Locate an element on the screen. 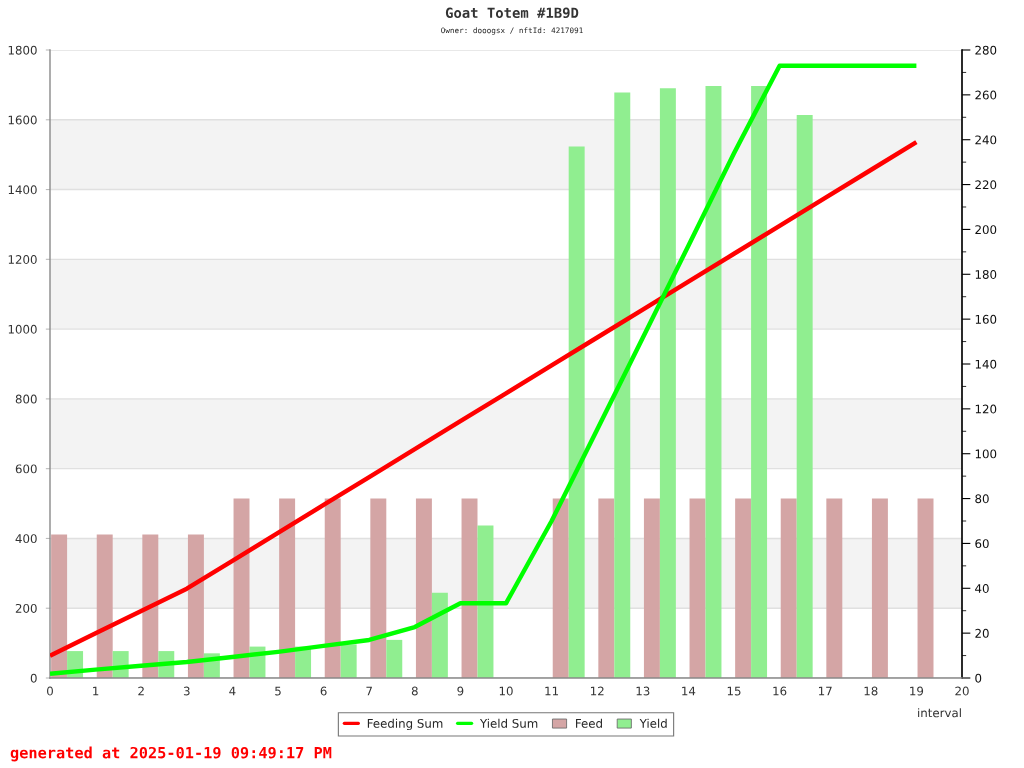 The width and height of the screenshot is (1024, 768). y2-tick-label: 0 is located at coordinates (978, 678).